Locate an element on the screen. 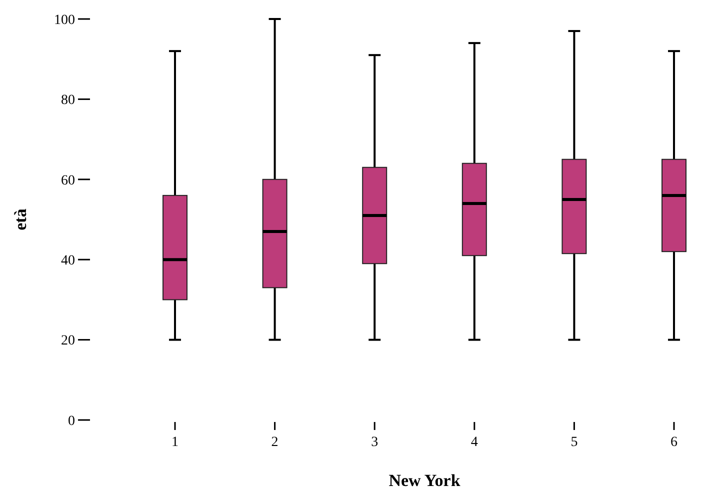 The height and width of the screenshot is (494, 708). y-tick-label: 60 is located at coordinates (68, 180).